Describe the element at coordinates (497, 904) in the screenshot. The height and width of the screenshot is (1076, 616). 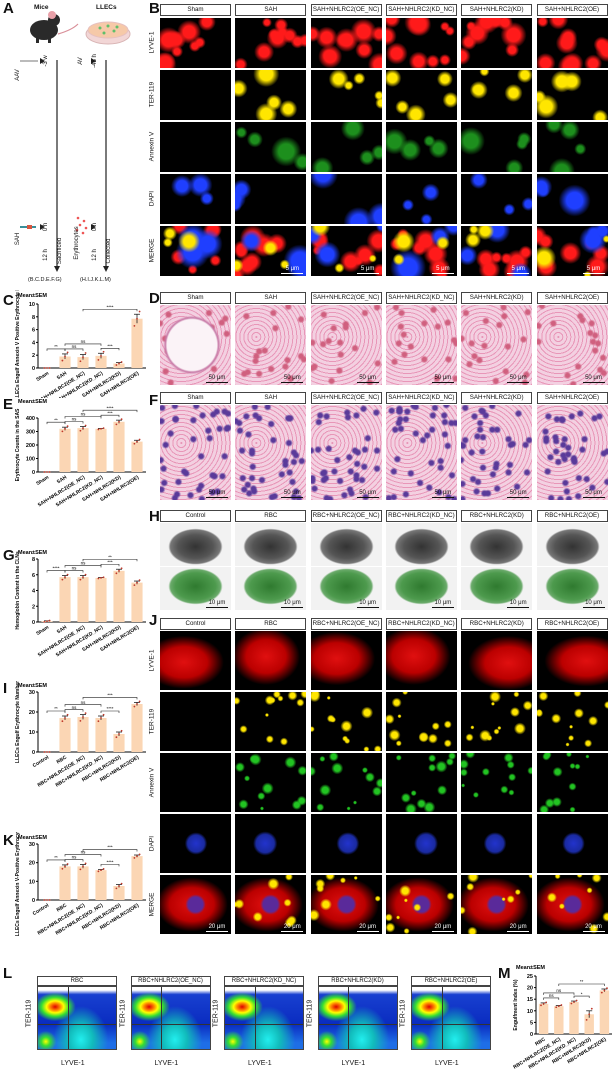
I see `fluorescence-image-merge: 20 μm` at that location.